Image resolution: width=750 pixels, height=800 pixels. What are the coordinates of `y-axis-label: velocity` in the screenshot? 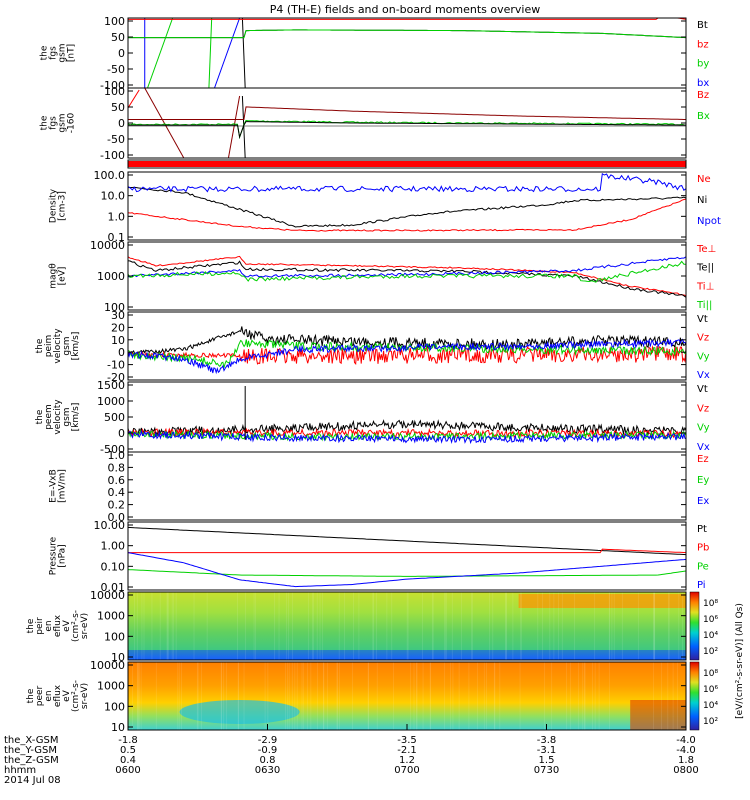 It's located at (58, 346).